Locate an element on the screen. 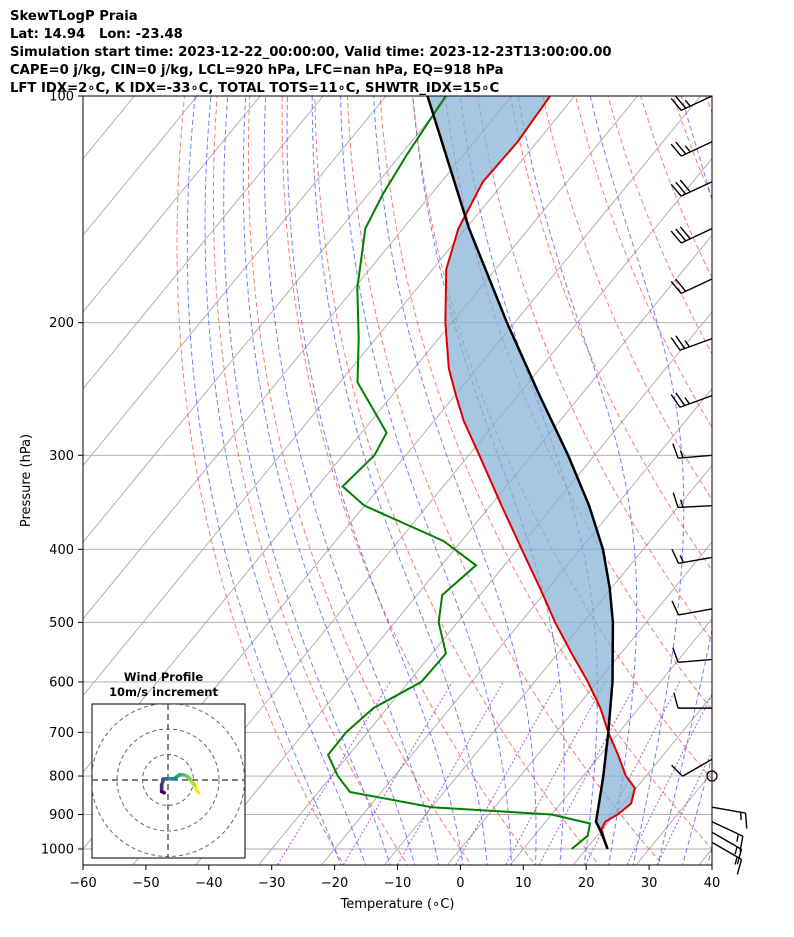  y-axis-label: Pressure (hPa) is located at coordinates (26, 480).